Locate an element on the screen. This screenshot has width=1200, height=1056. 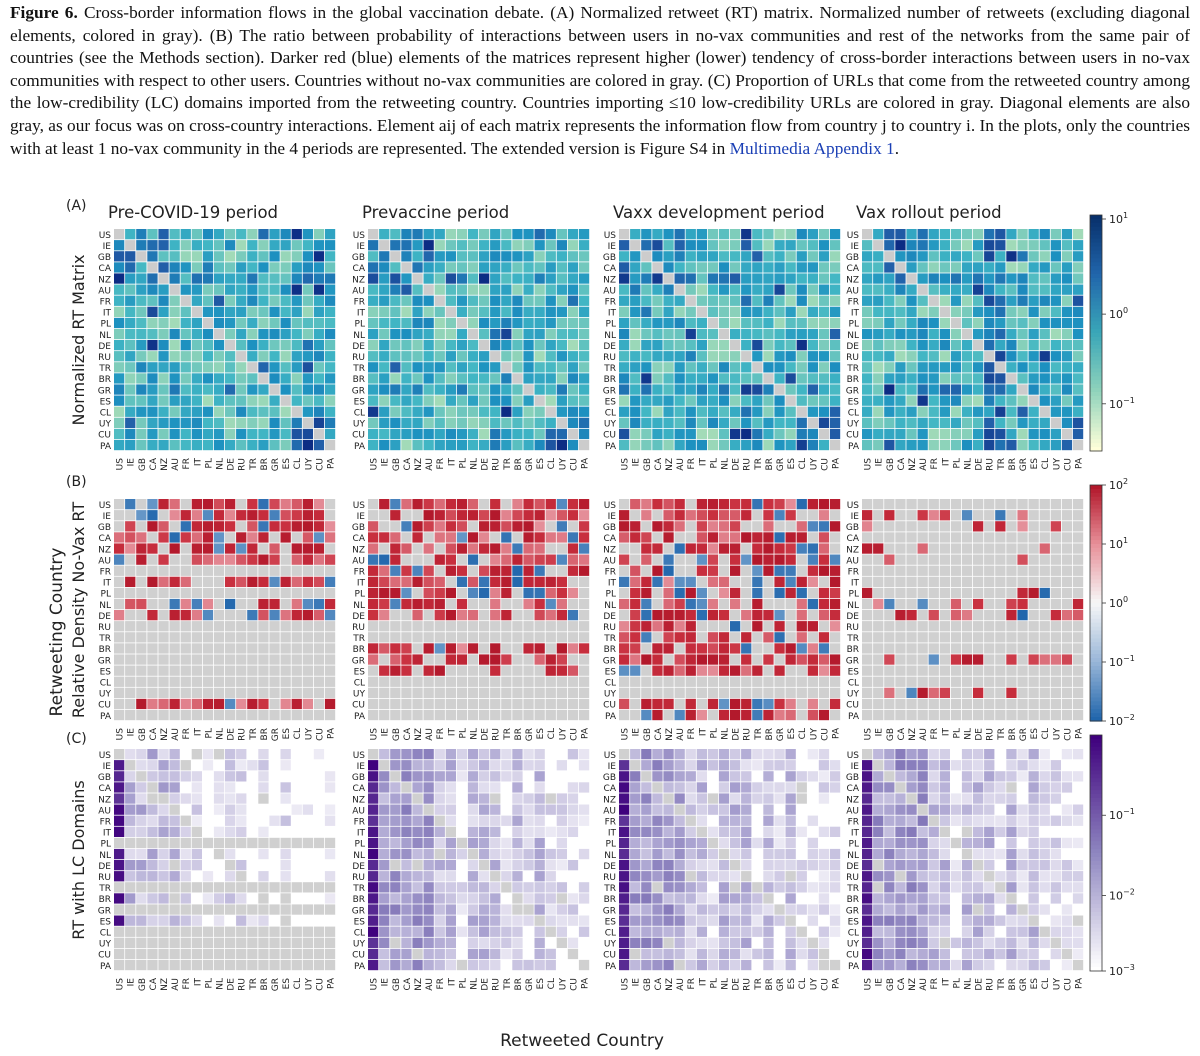
x-tick-label: CL is located at coordinates (1046, 733).